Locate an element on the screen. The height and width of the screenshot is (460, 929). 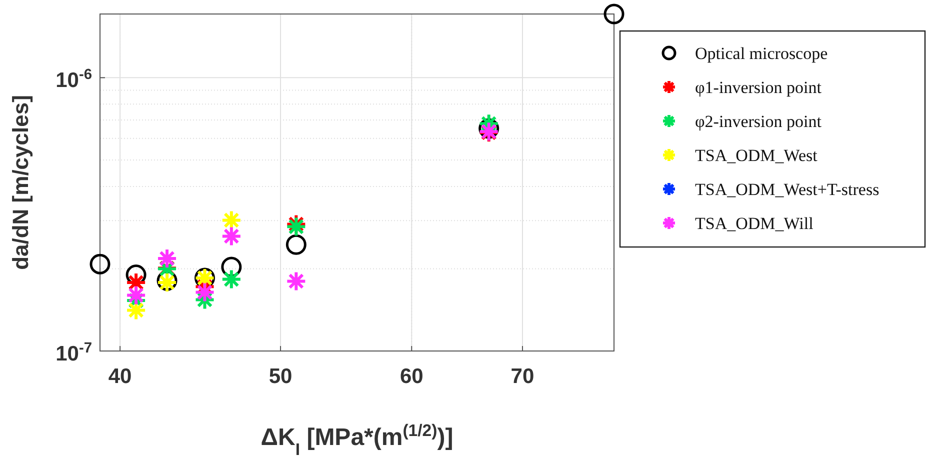
legend-label: φ2-inversion point is located at coordinates (758, 121).